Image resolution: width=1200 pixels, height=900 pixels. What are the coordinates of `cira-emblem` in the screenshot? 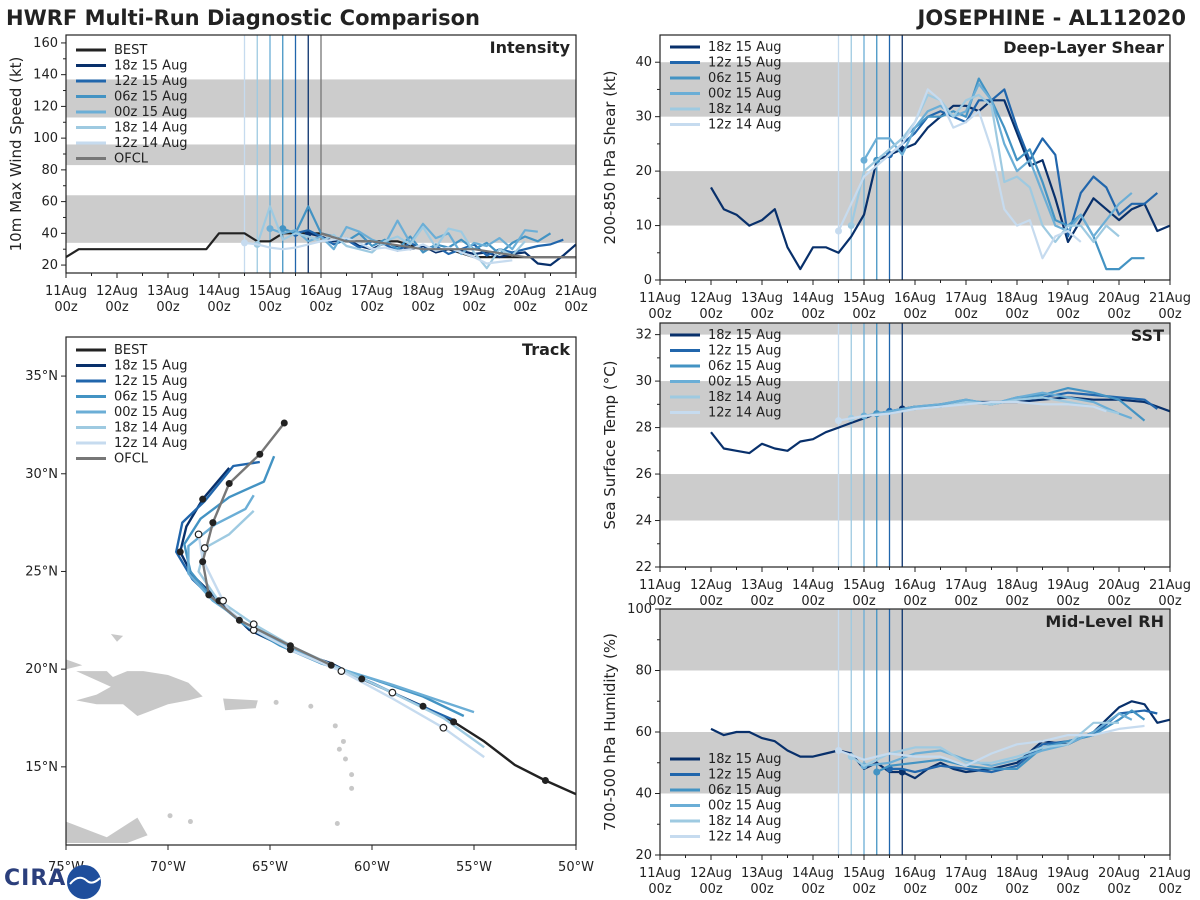 It's located at (84, 882).